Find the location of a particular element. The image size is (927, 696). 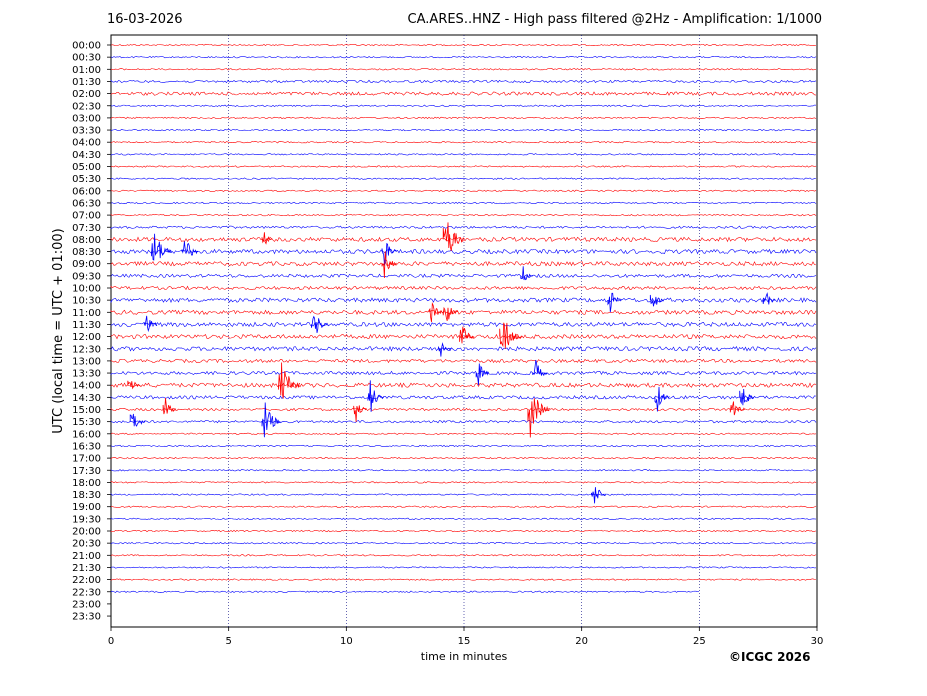

x-tick-label: 5 is located at coordinates (228, 641).